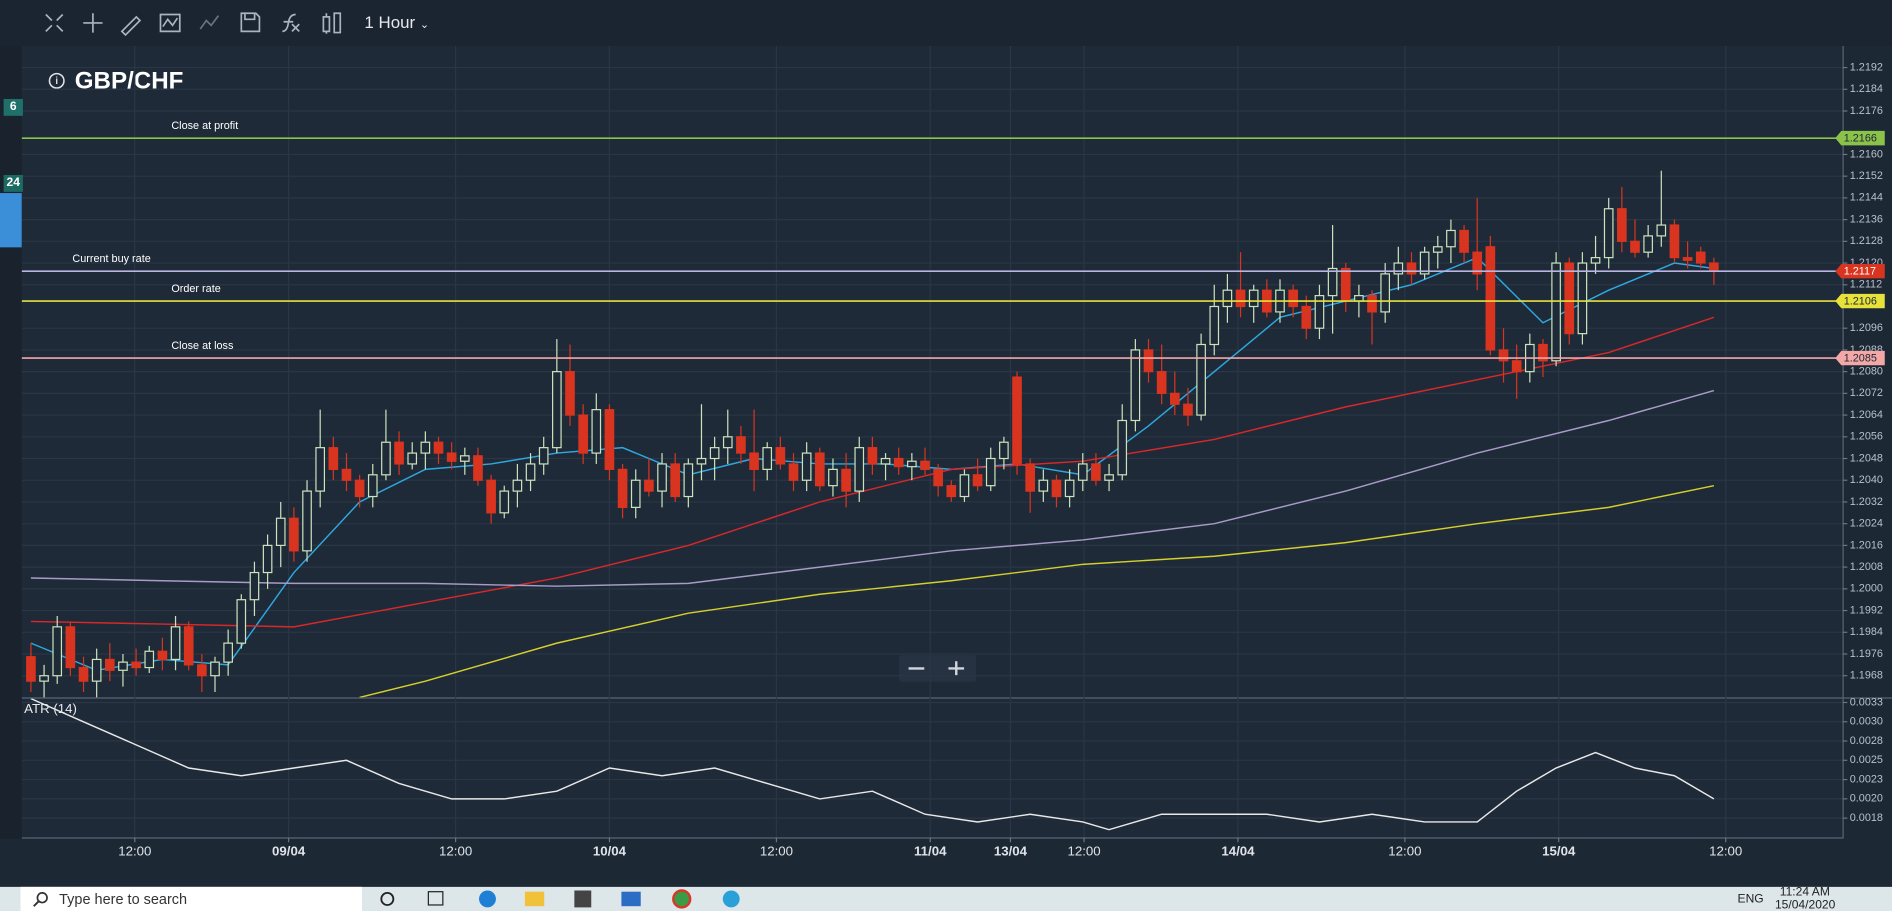  Describe the element at coordinates (396, 22) in the screenshot. I see `timeframe-selector: 1 Hour ⌄` at that location.